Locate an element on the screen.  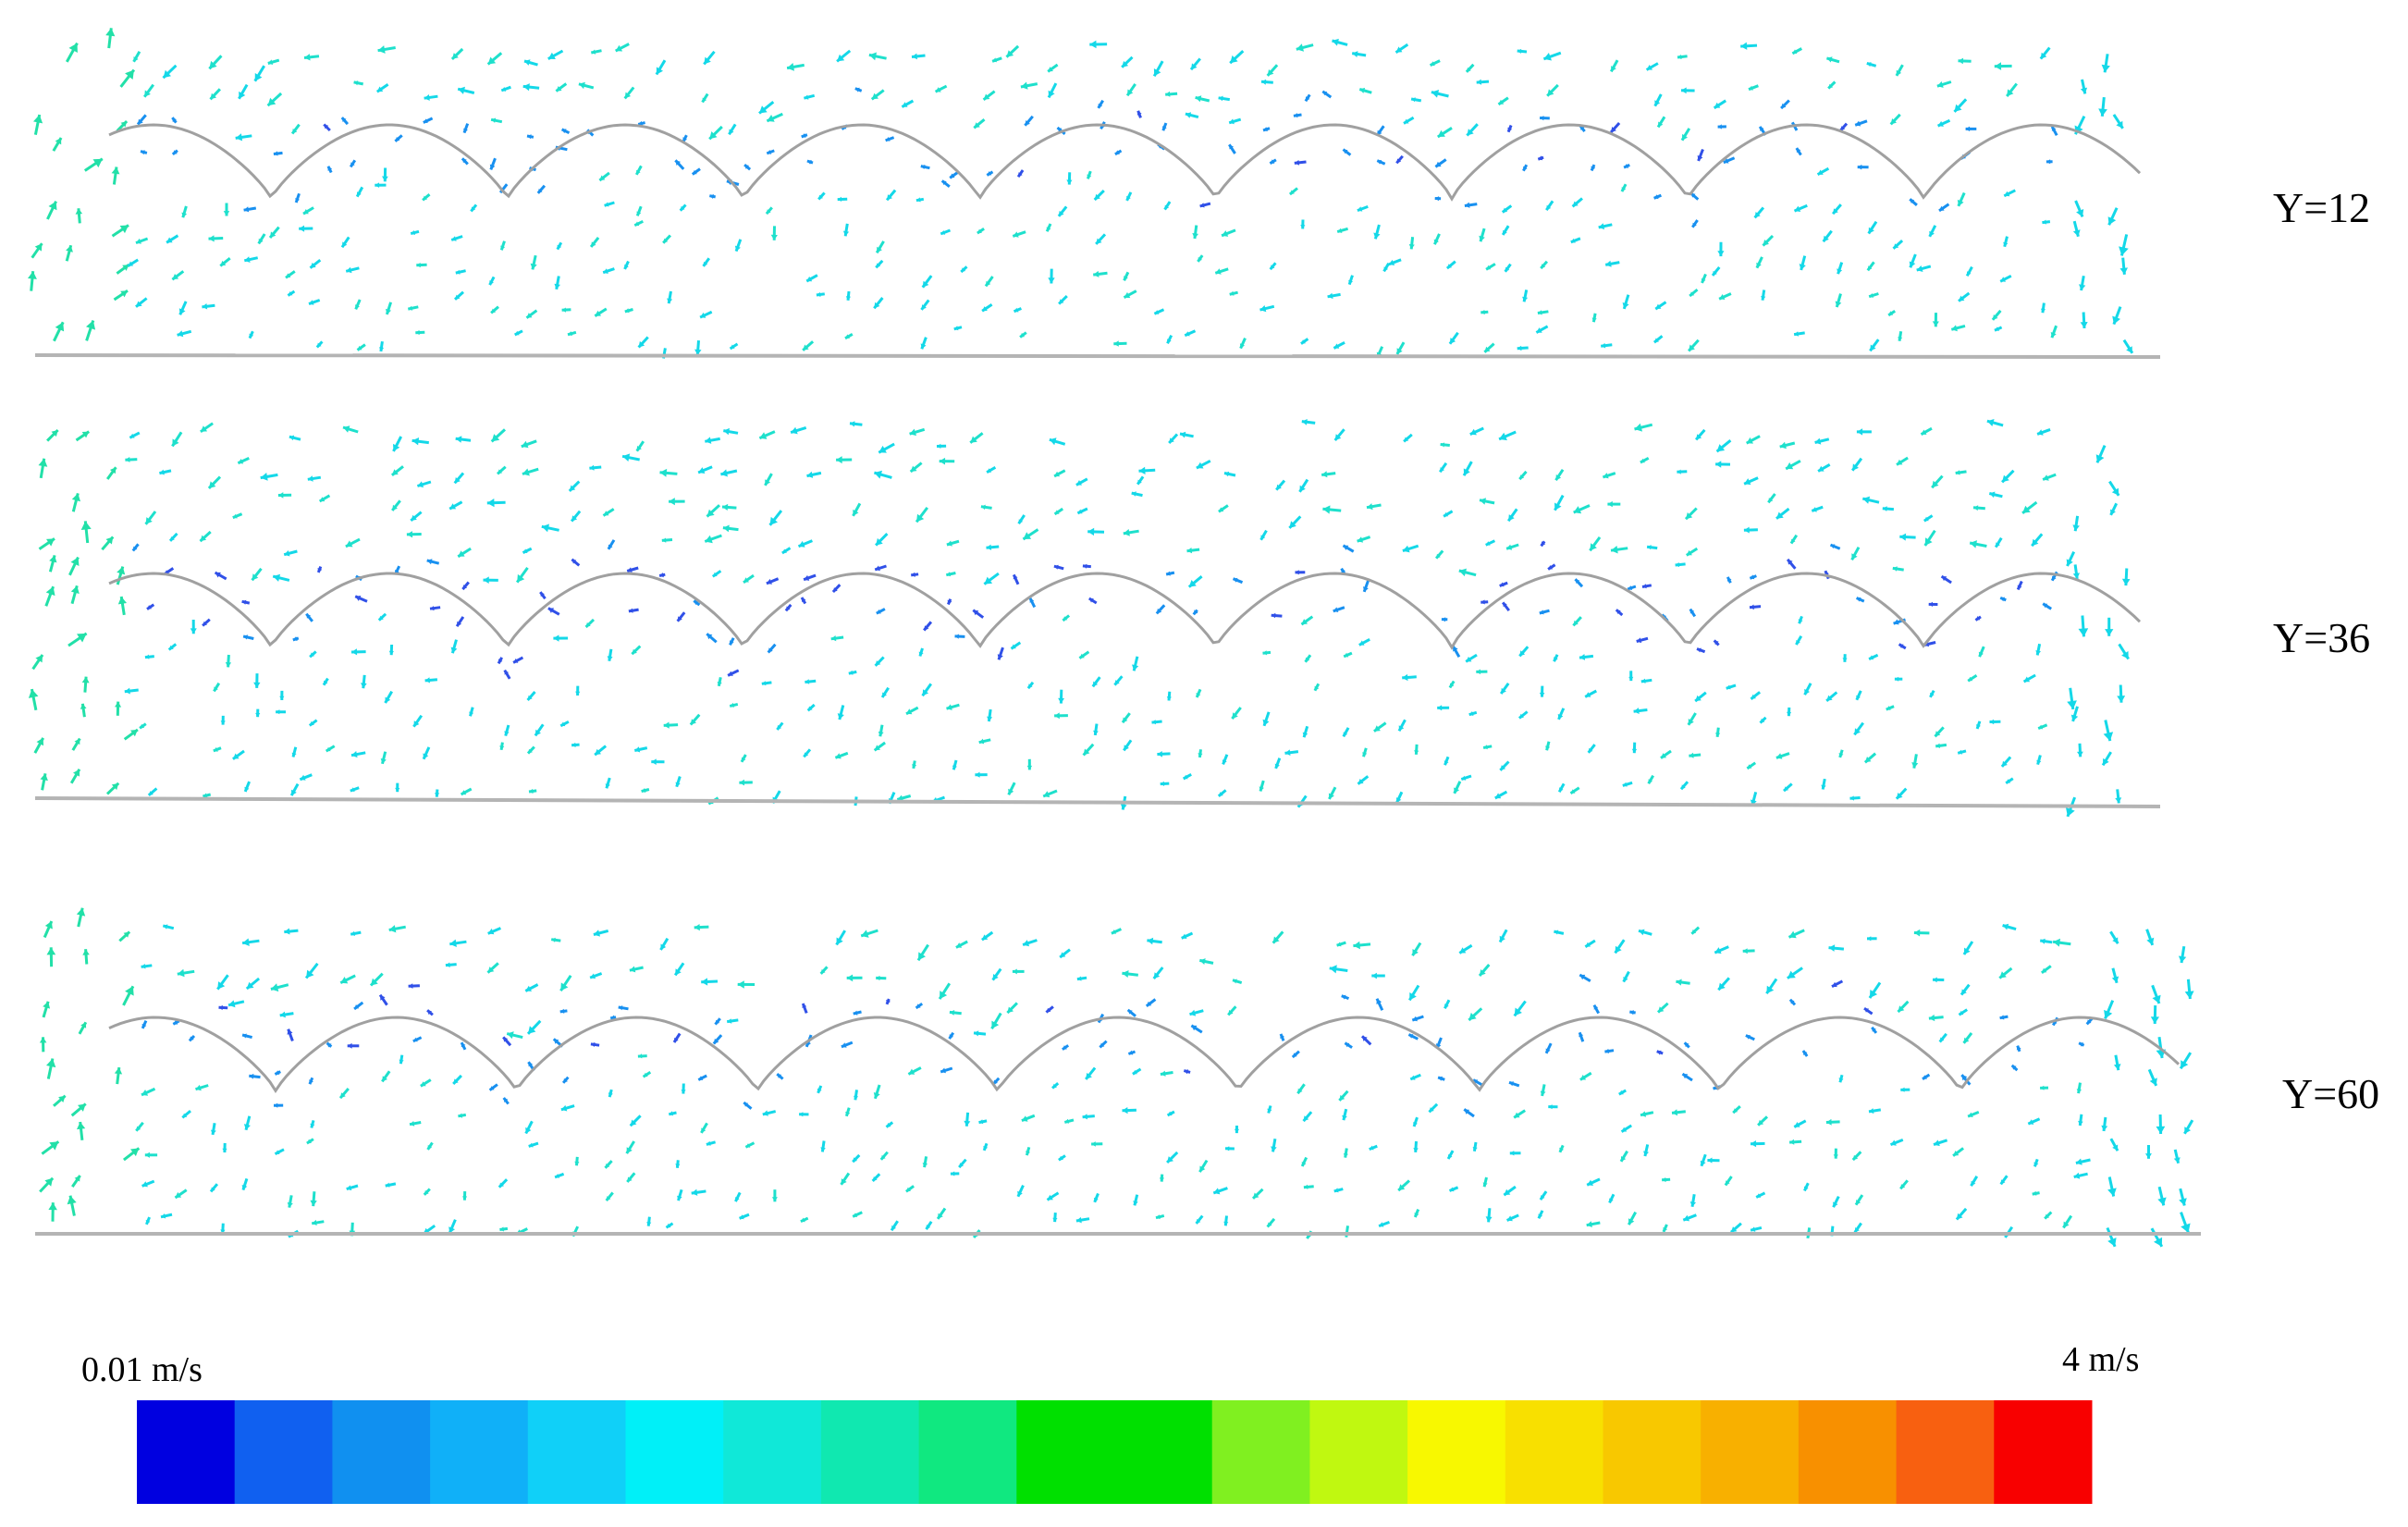
color-scale-segment is located at coordinates (870, 1452).